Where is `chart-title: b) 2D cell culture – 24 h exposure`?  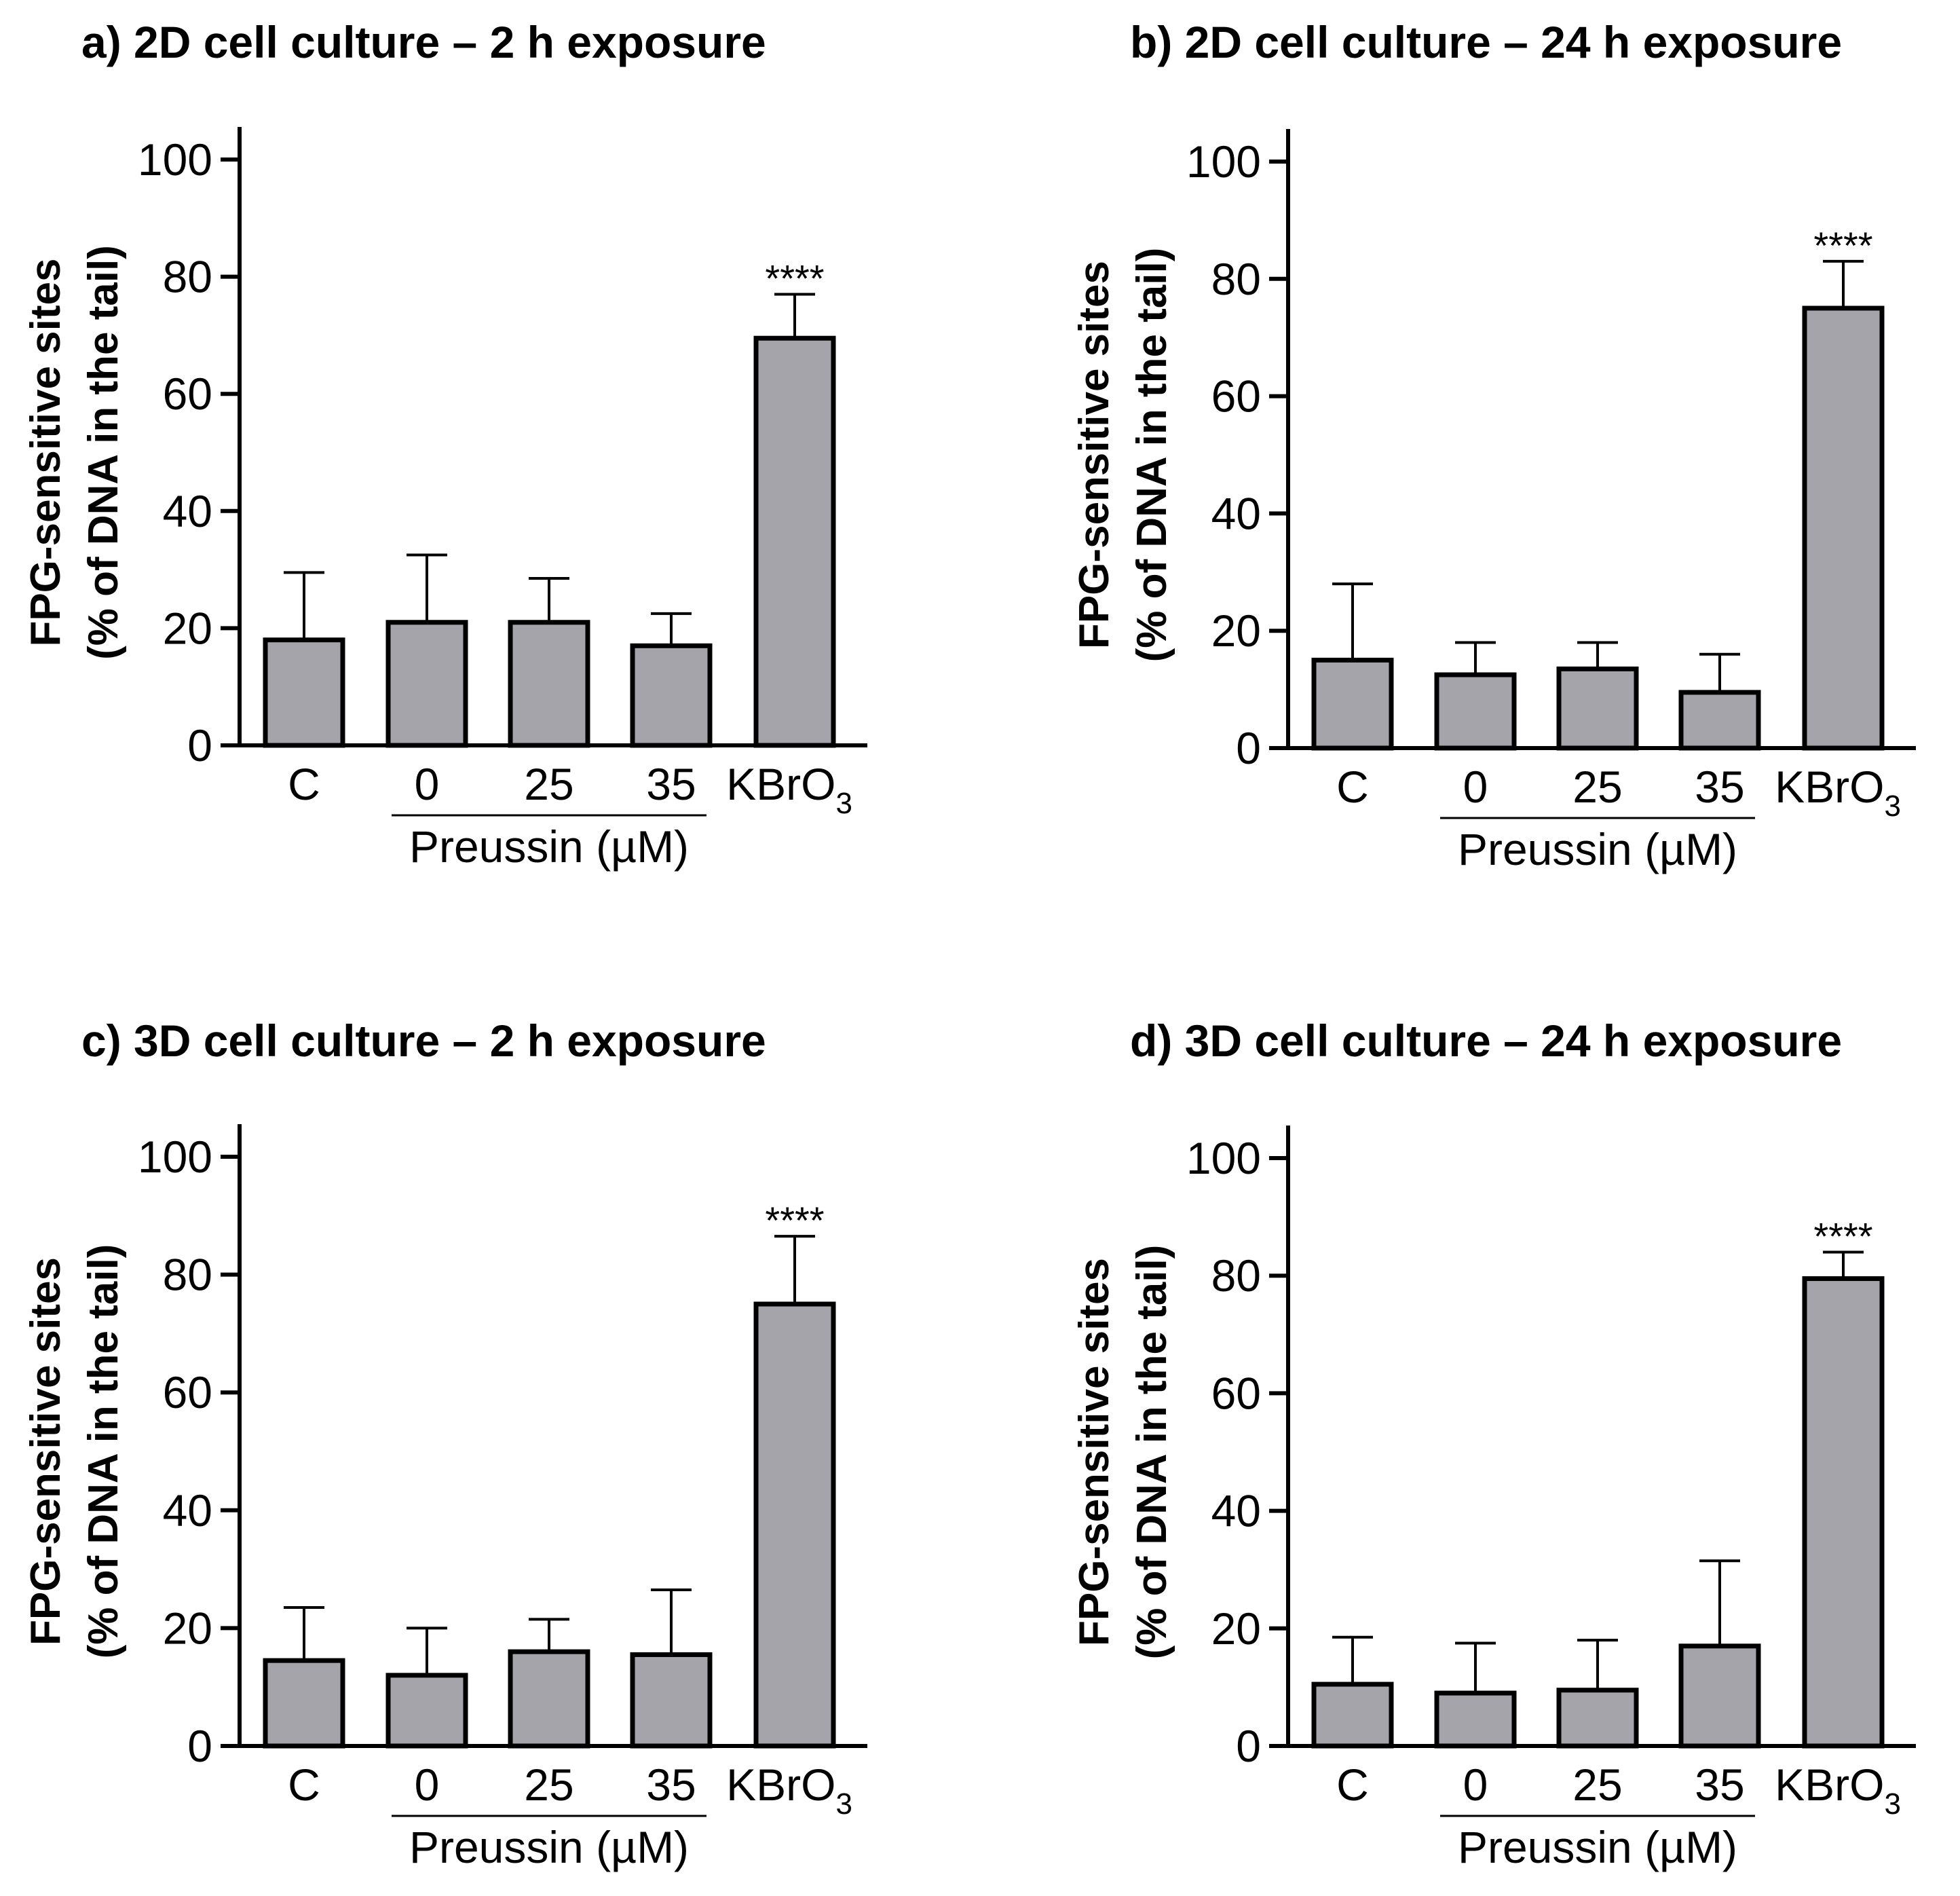 chart-title: b) 2D cell culture – 24 h exposure is located at coordinates (1486, 42).